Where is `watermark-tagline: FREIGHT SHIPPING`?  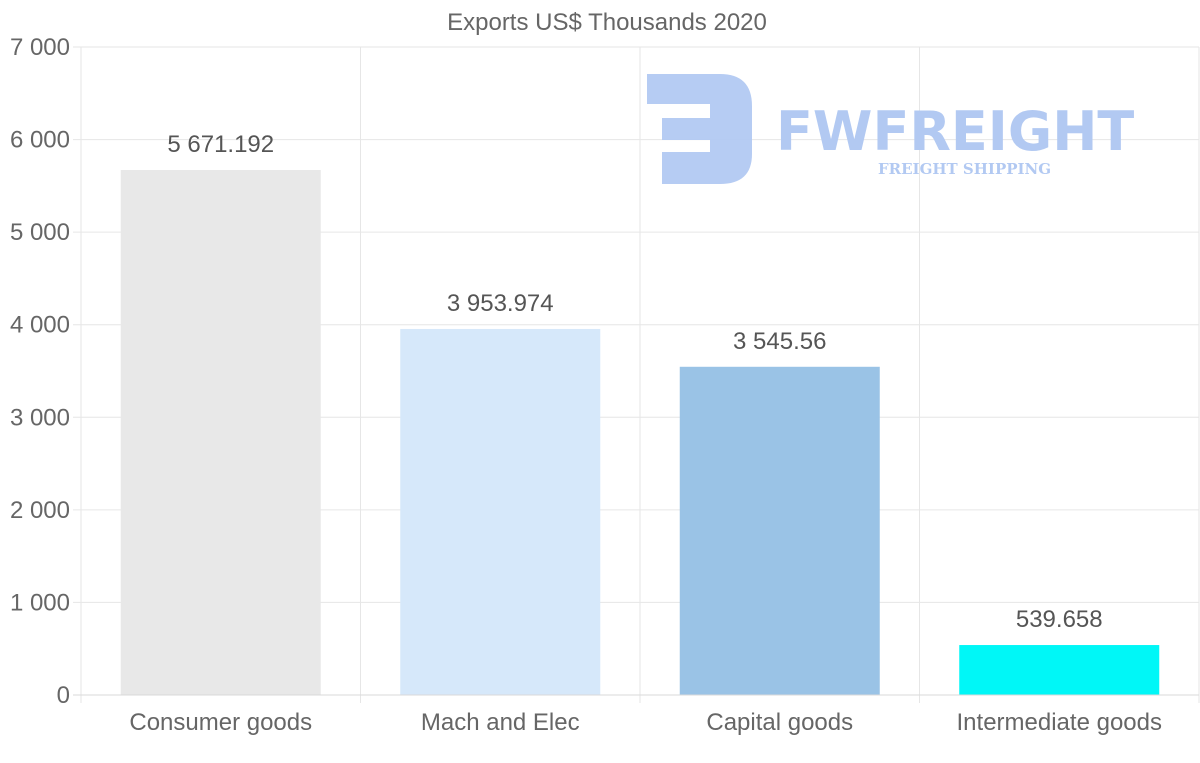 watermark-tagline: FREIGHT SHIPPING is located at coordinates (964, 169).